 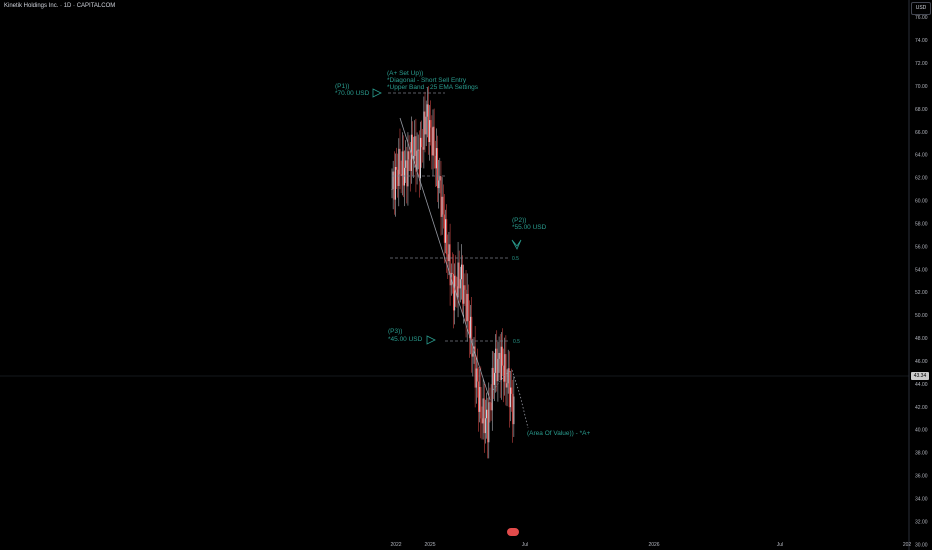 I want to click on y-tick-label: 44.00, so click(x=921, y=385).